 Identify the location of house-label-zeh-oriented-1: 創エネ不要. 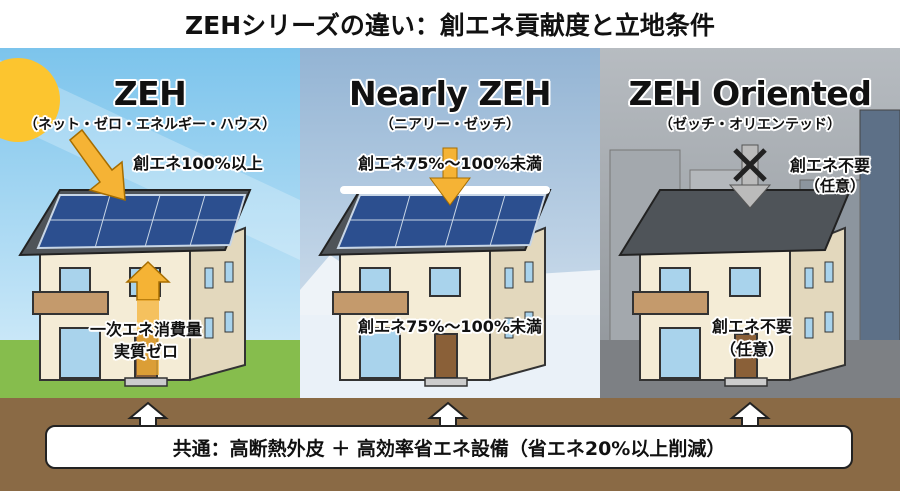
(752, 326).